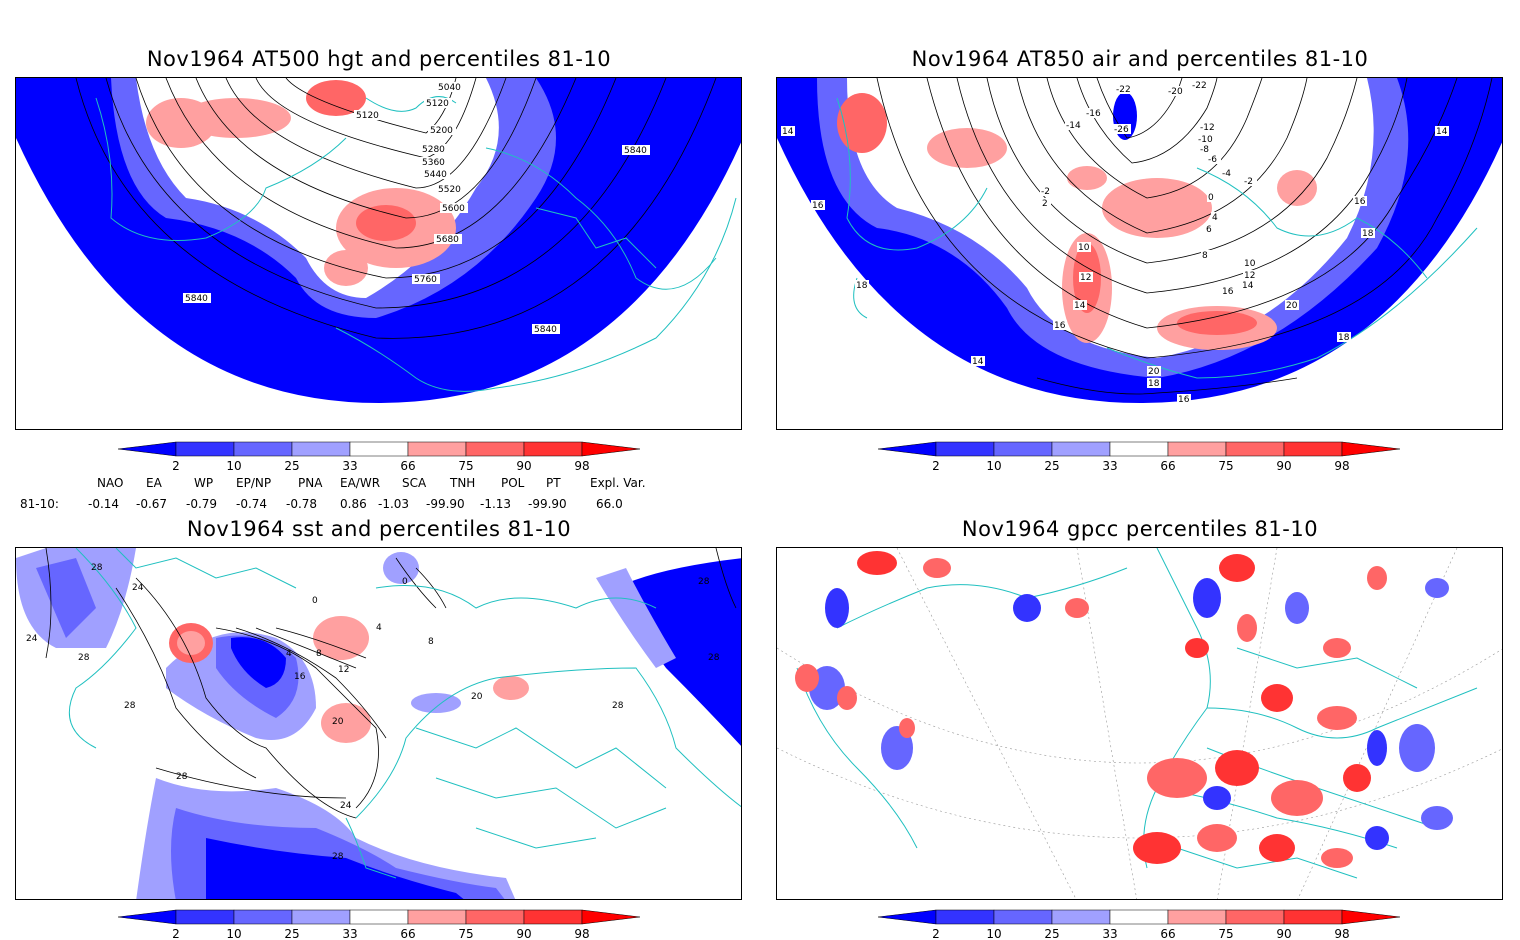 Image resolution: width=1520 pixels, height=940 pixels. What do you see at coordinates (496, 504) in the screenshot?
I see `index-value-pol: -1.13` at bounding box center [496, 504].